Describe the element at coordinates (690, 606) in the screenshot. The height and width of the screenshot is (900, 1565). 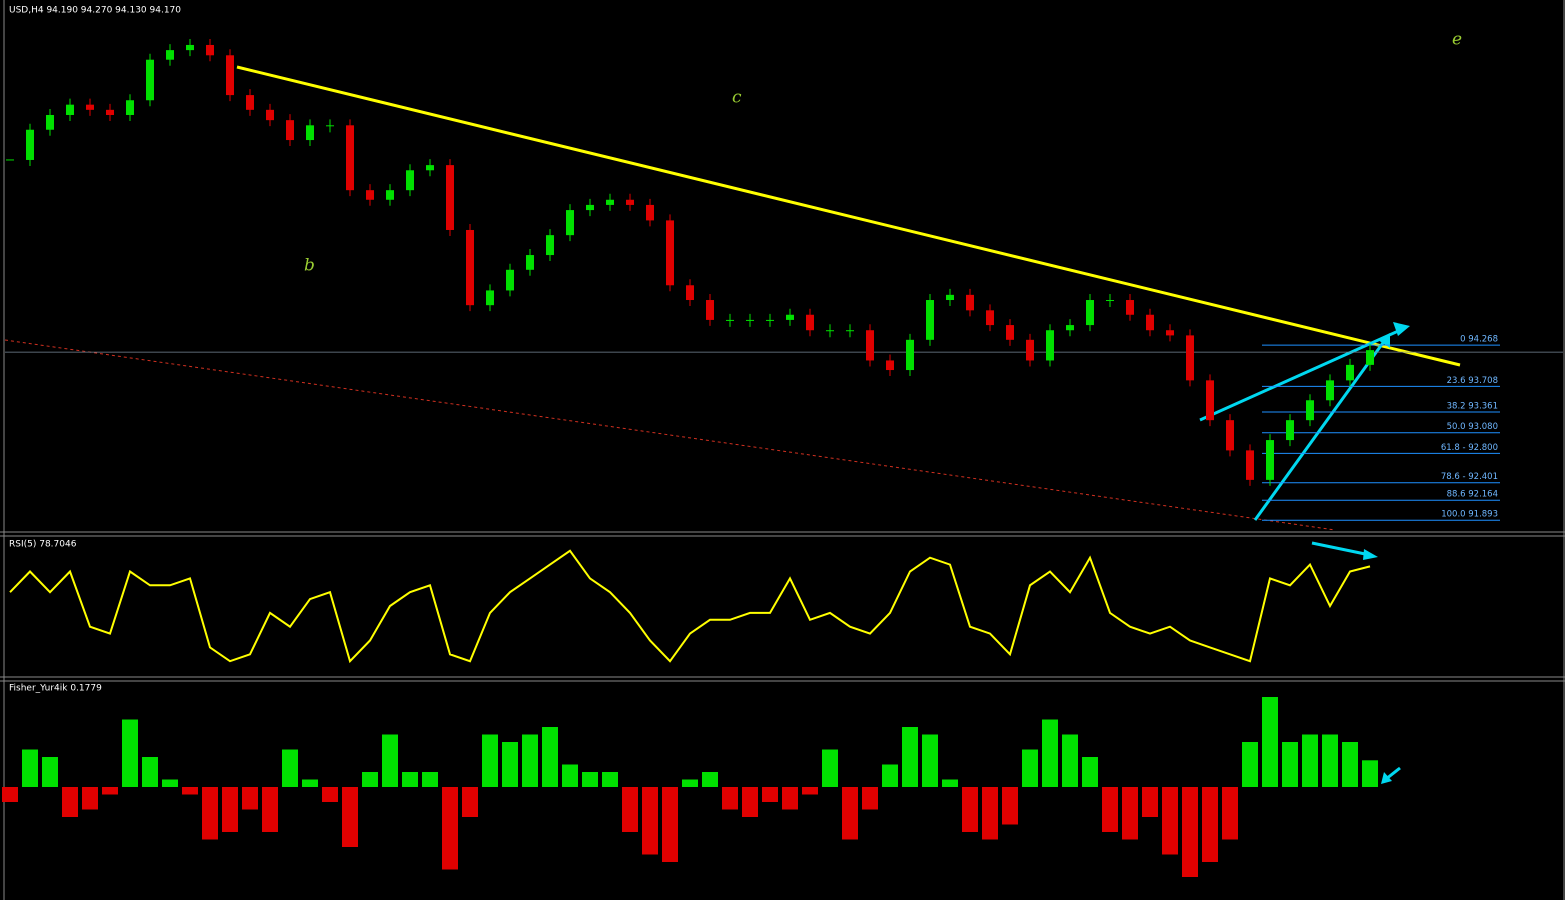
I see `rsi-line` at that location.